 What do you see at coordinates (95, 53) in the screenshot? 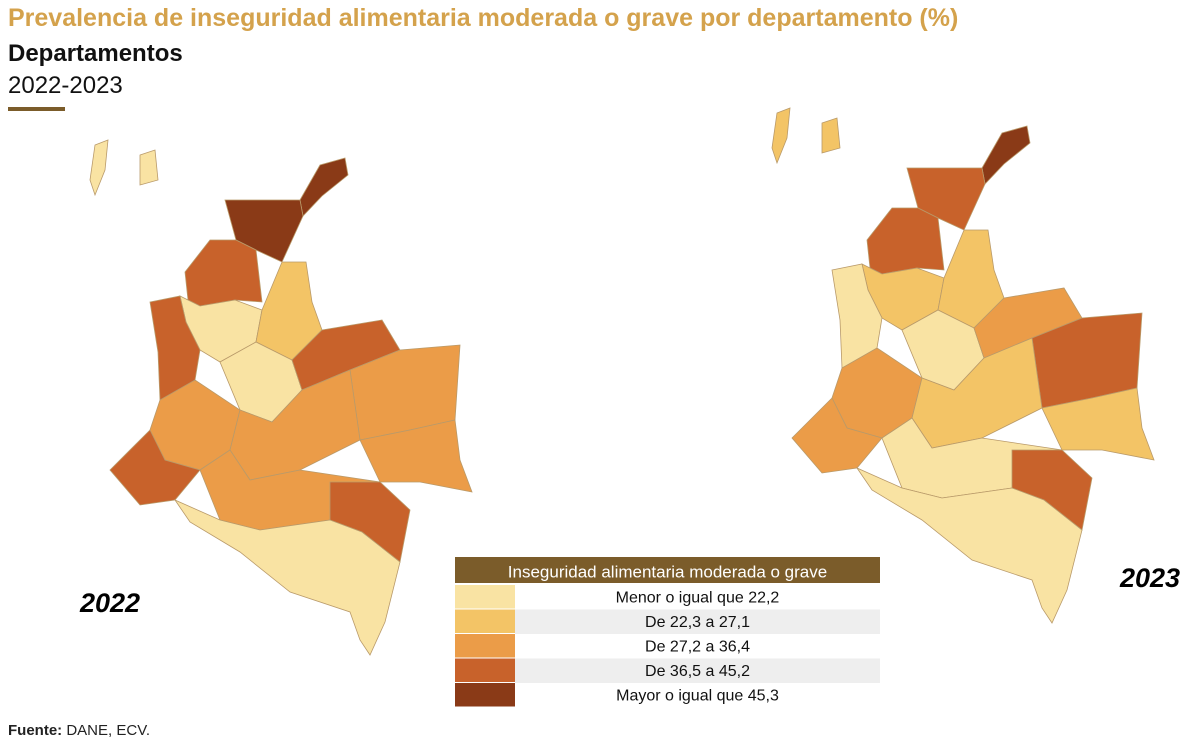
I see `subtitle: Departamentos` at bounding box center [95, 53].